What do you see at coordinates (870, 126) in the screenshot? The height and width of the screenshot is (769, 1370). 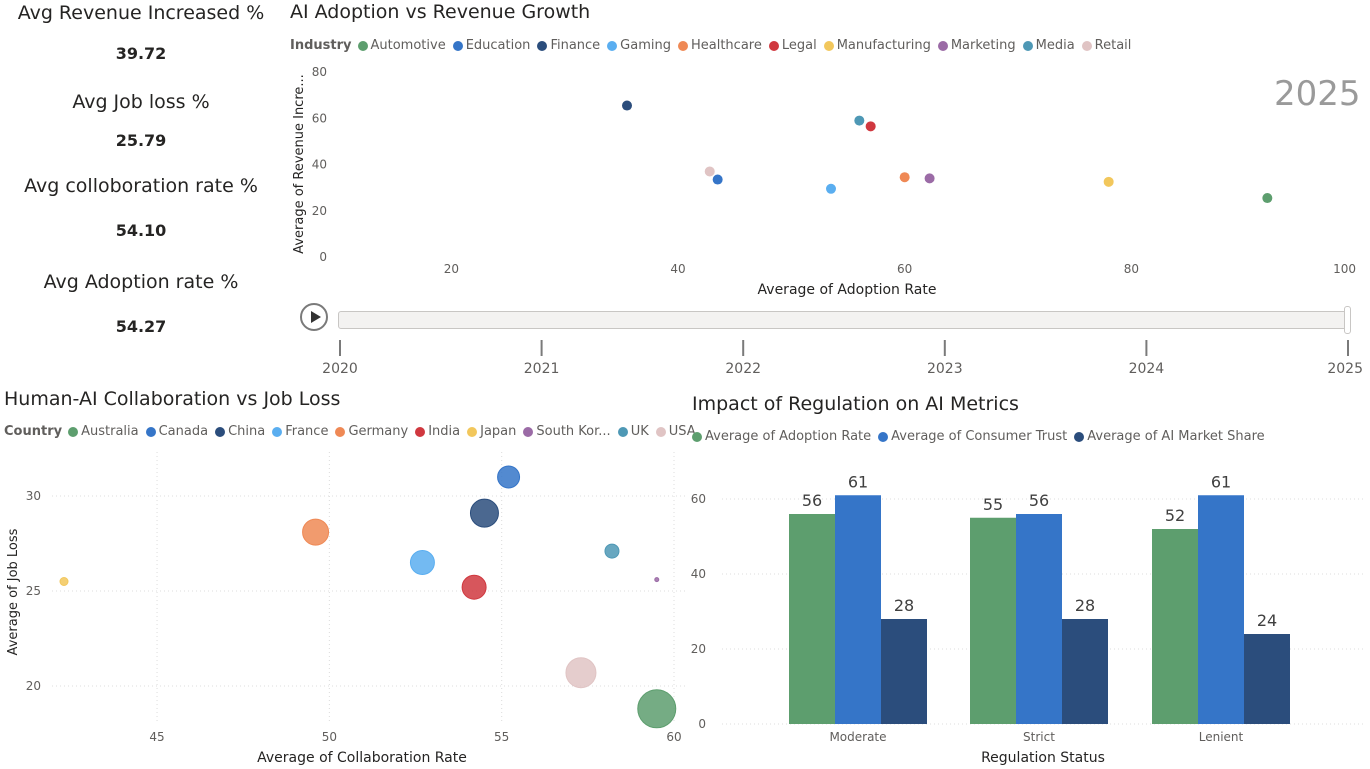 I see `data-point-legal` at bounding box center [870, 126].